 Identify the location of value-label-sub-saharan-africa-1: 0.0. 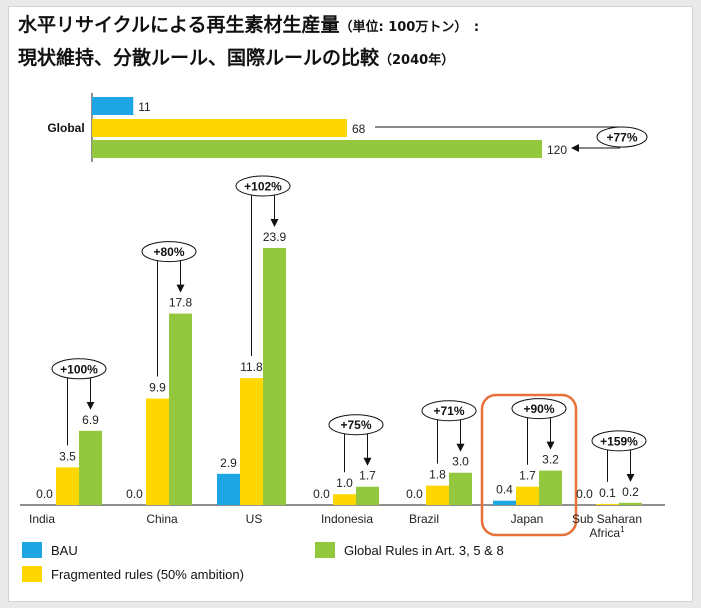
(584, 494).